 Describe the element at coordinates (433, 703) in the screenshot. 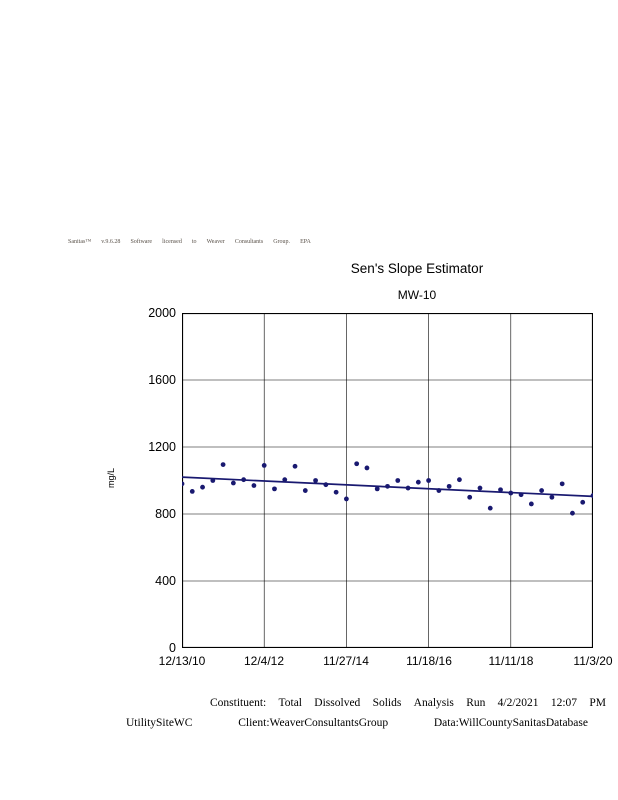

I see `analysis-word: Analysis` at that location.